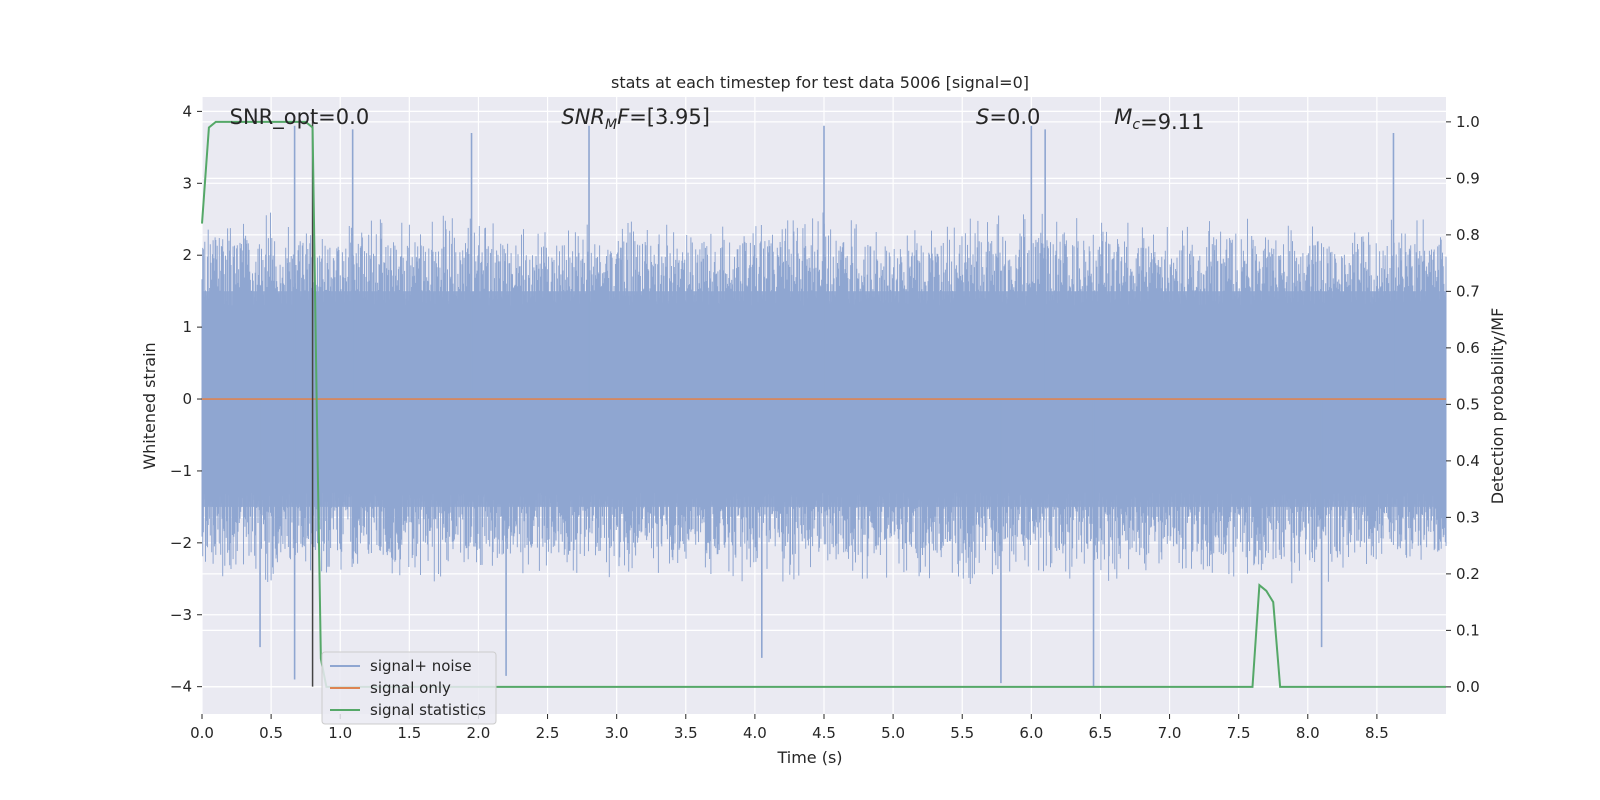 This screenshot has height=800, width=1600. I want to click on x-tick-label: 7.5, so click(1239, 733).